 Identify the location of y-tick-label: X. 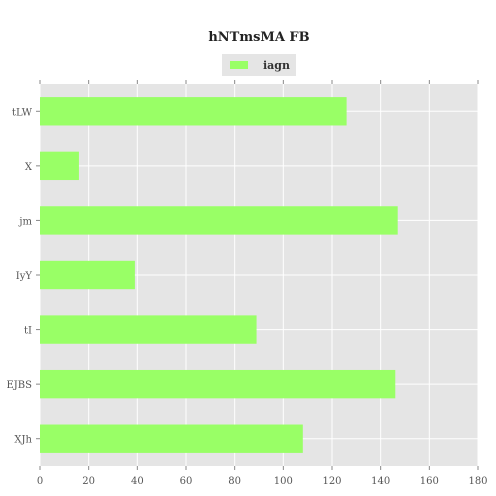
(29, 167).